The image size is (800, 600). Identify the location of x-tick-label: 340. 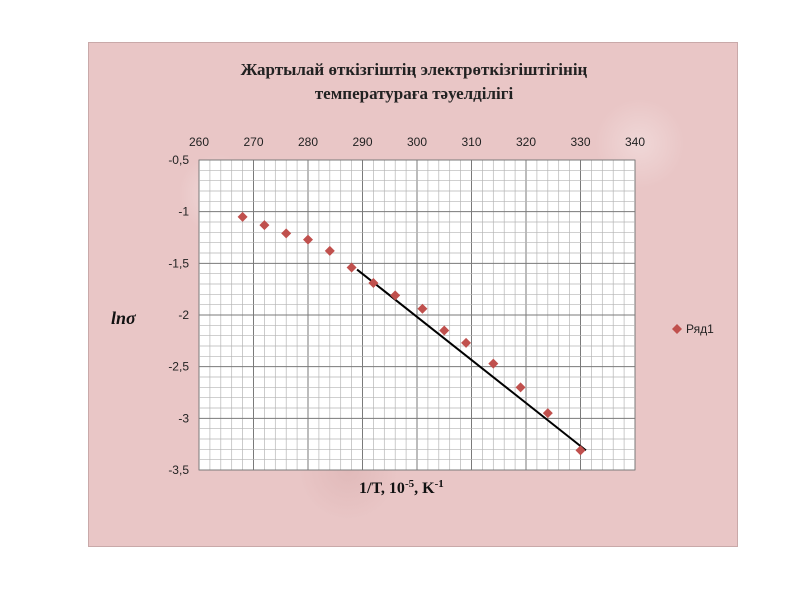
(635, 142).